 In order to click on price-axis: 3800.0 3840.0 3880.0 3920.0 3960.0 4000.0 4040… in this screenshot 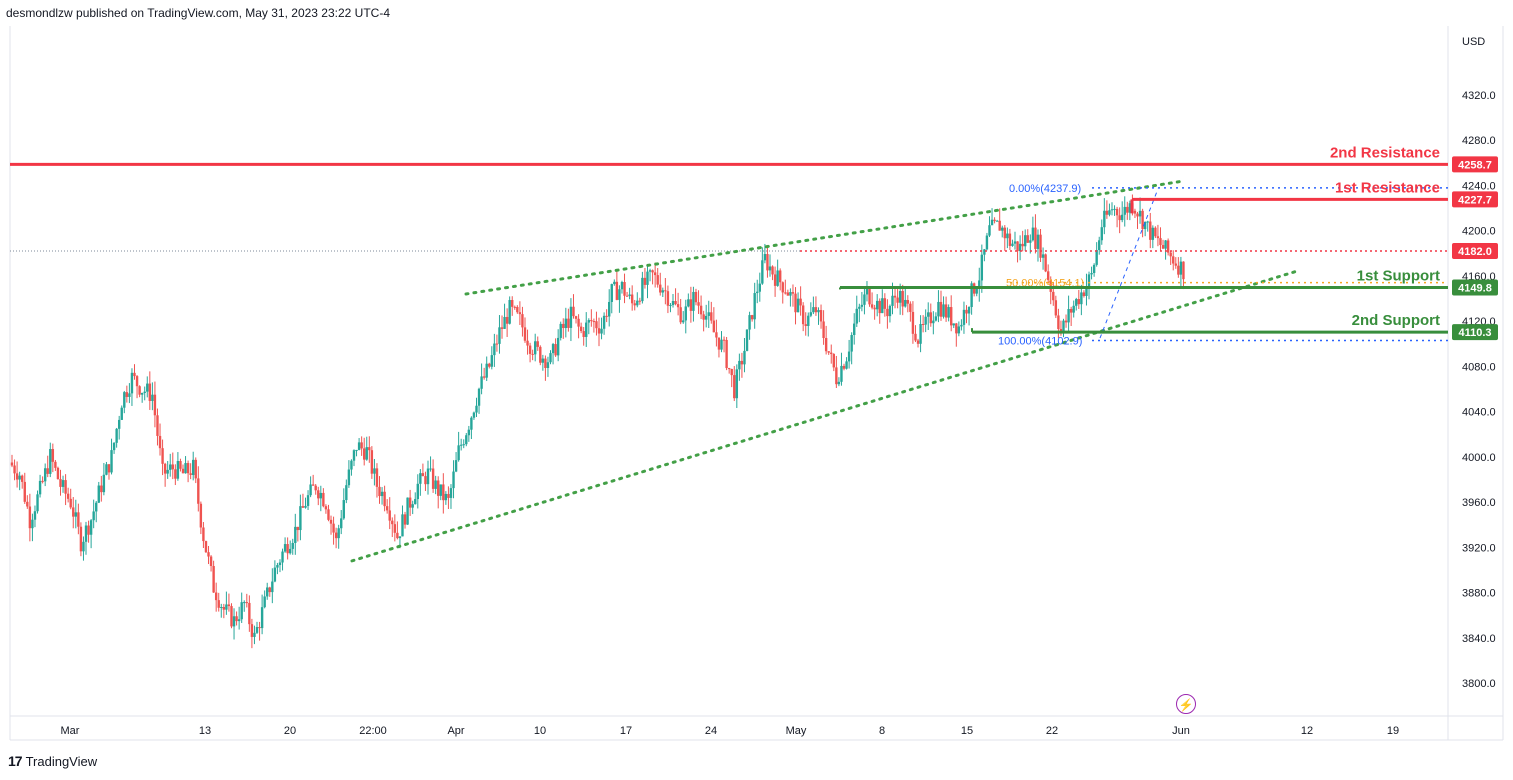, I will do `click(1475, 390)`.